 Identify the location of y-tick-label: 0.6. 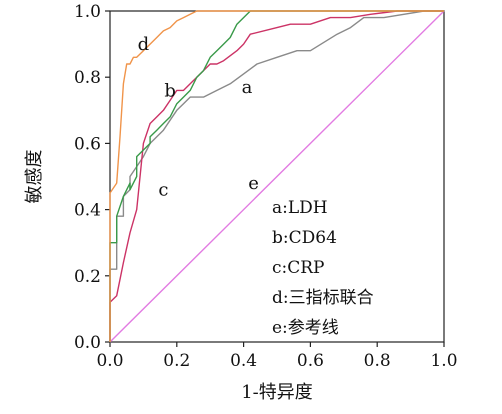
(87, 144).